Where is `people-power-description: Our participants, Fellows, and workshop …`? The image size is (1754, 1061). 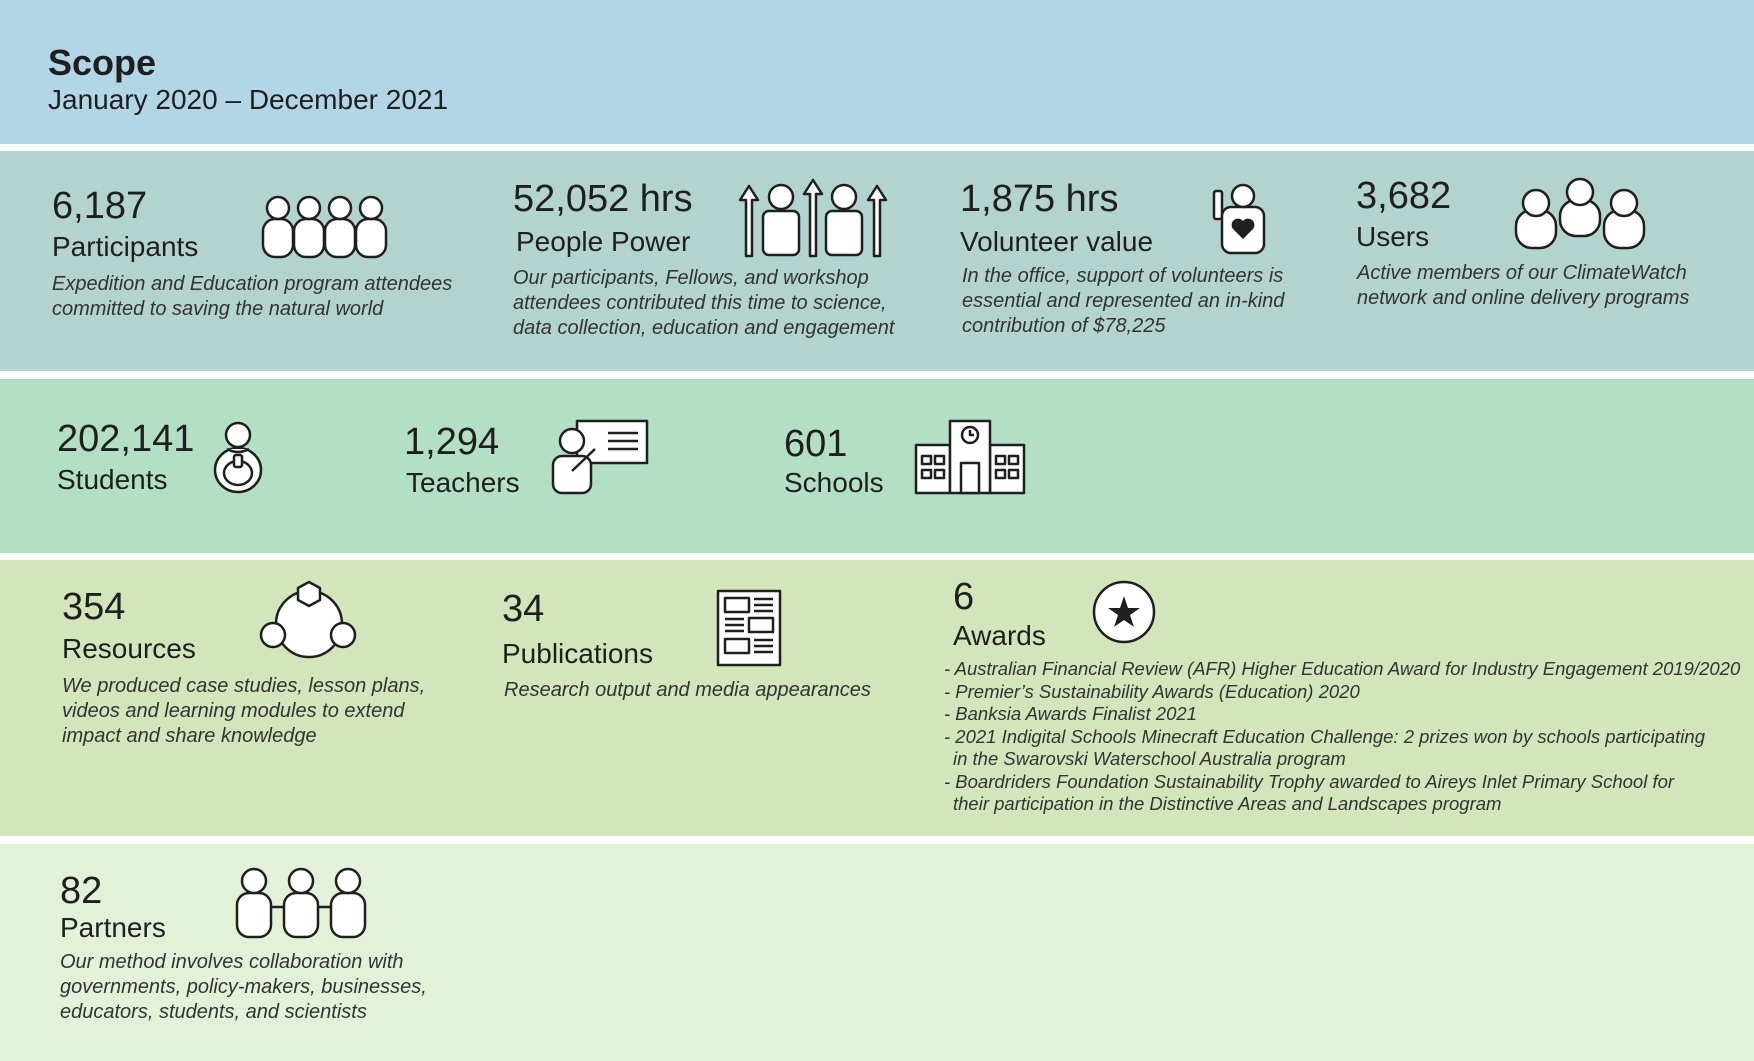
people-power-description: Our participants, Fellows, and workshop … is located at coordinates (704, 303).